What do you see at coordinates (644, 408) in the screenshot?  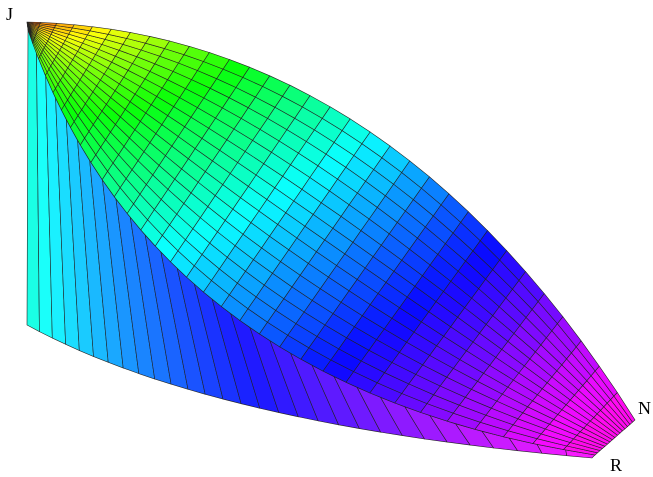 I see `corner-label: N` at bounding box center [644, 408].